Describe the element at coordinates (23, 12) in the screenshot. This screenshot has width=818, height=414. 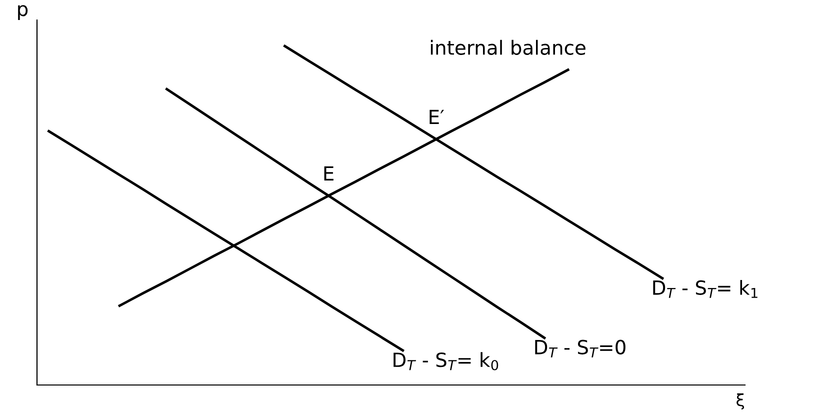
I see `y-axis-title: p` at that location.